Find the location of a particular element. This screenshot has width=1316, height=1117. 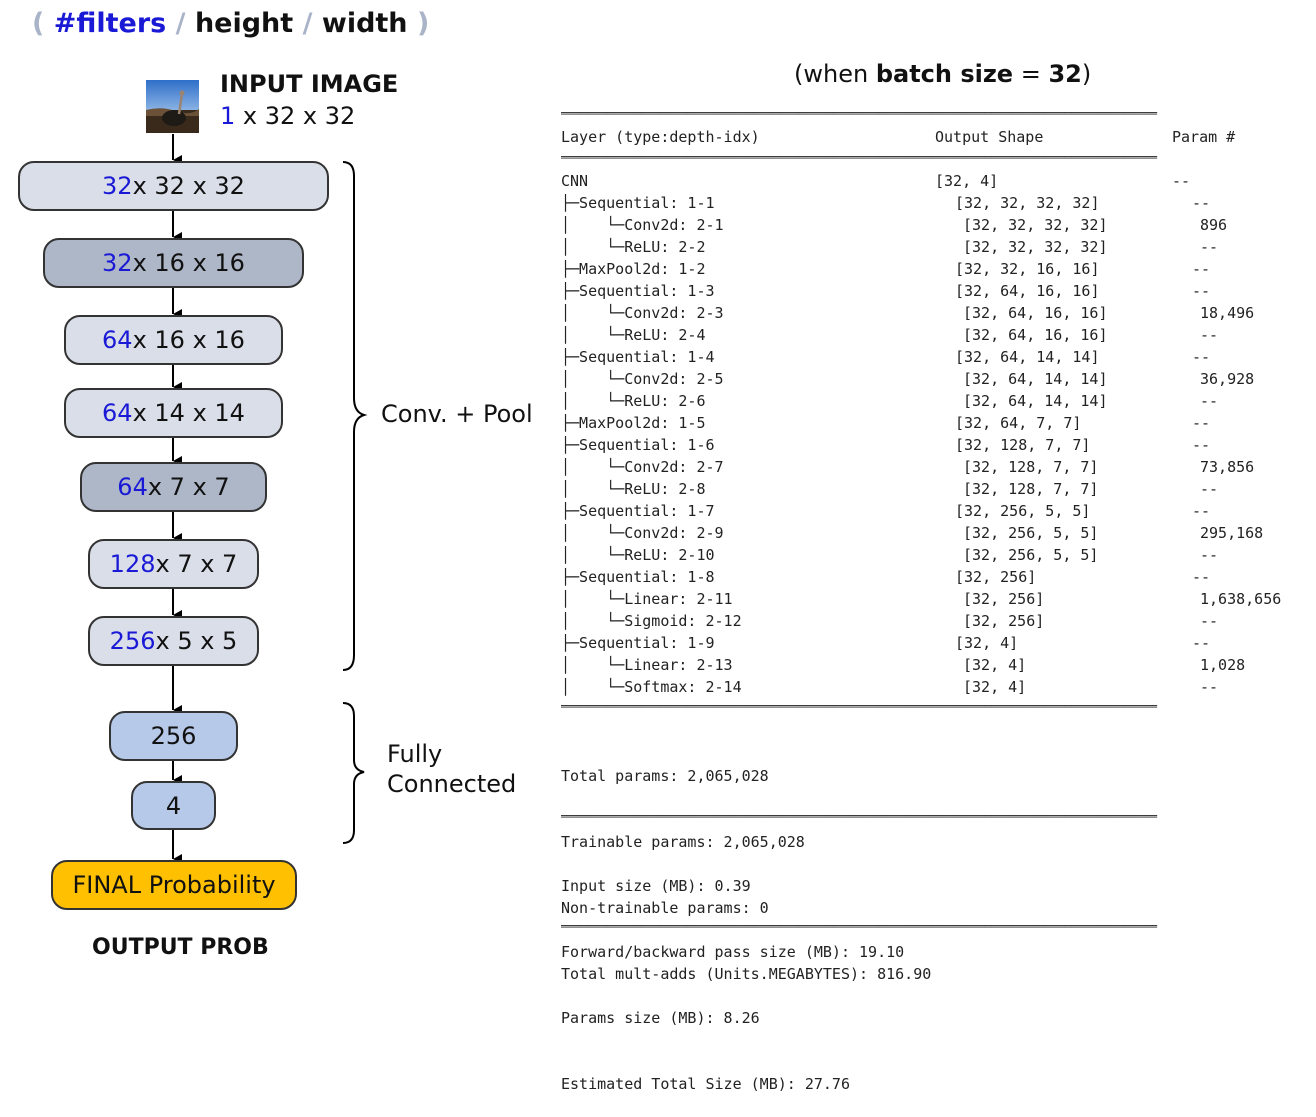

conv-block-2: 64 x 16 x 16 is located at coordinates (173, 340).